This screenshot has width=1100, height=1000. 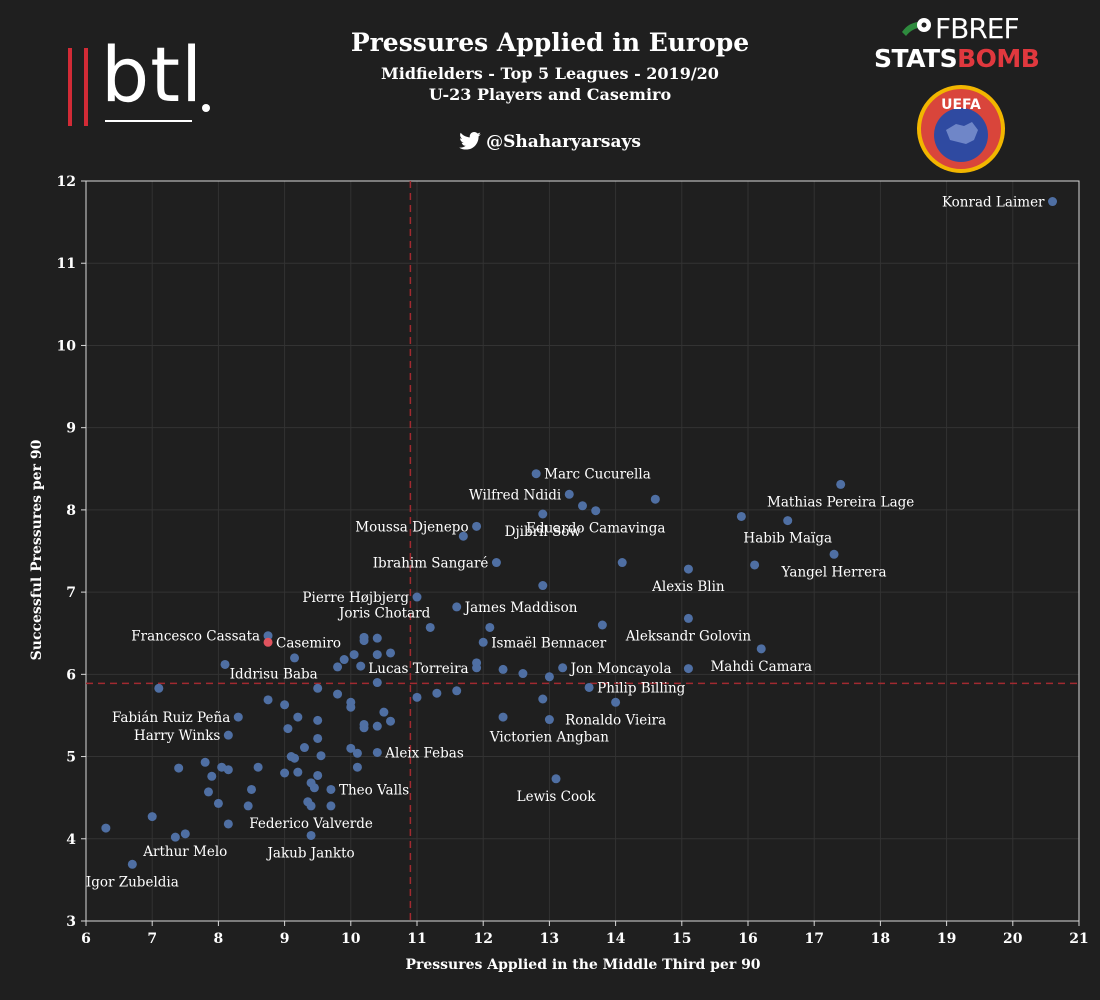 I want to click on point-label: Marc Cucurella, so click(x=597, y=475).